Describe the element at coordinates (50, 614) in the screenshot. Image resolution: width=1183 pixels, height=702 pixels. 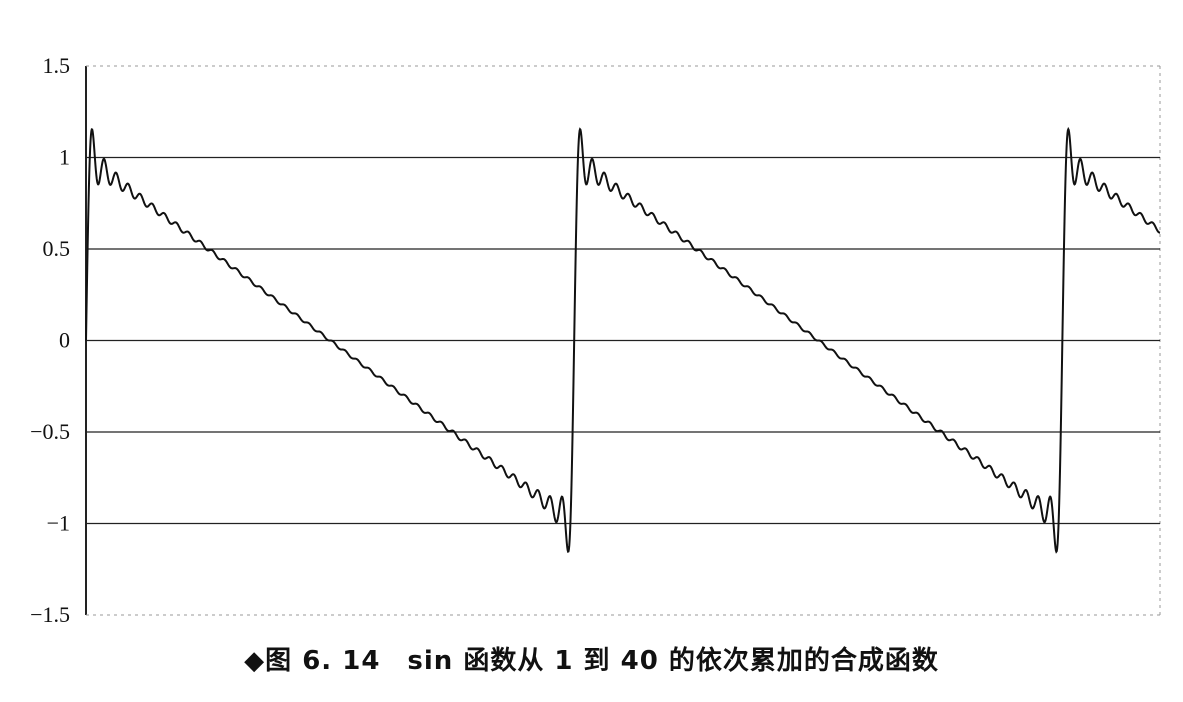
I see `y-tick-label: −1.5` at that location.